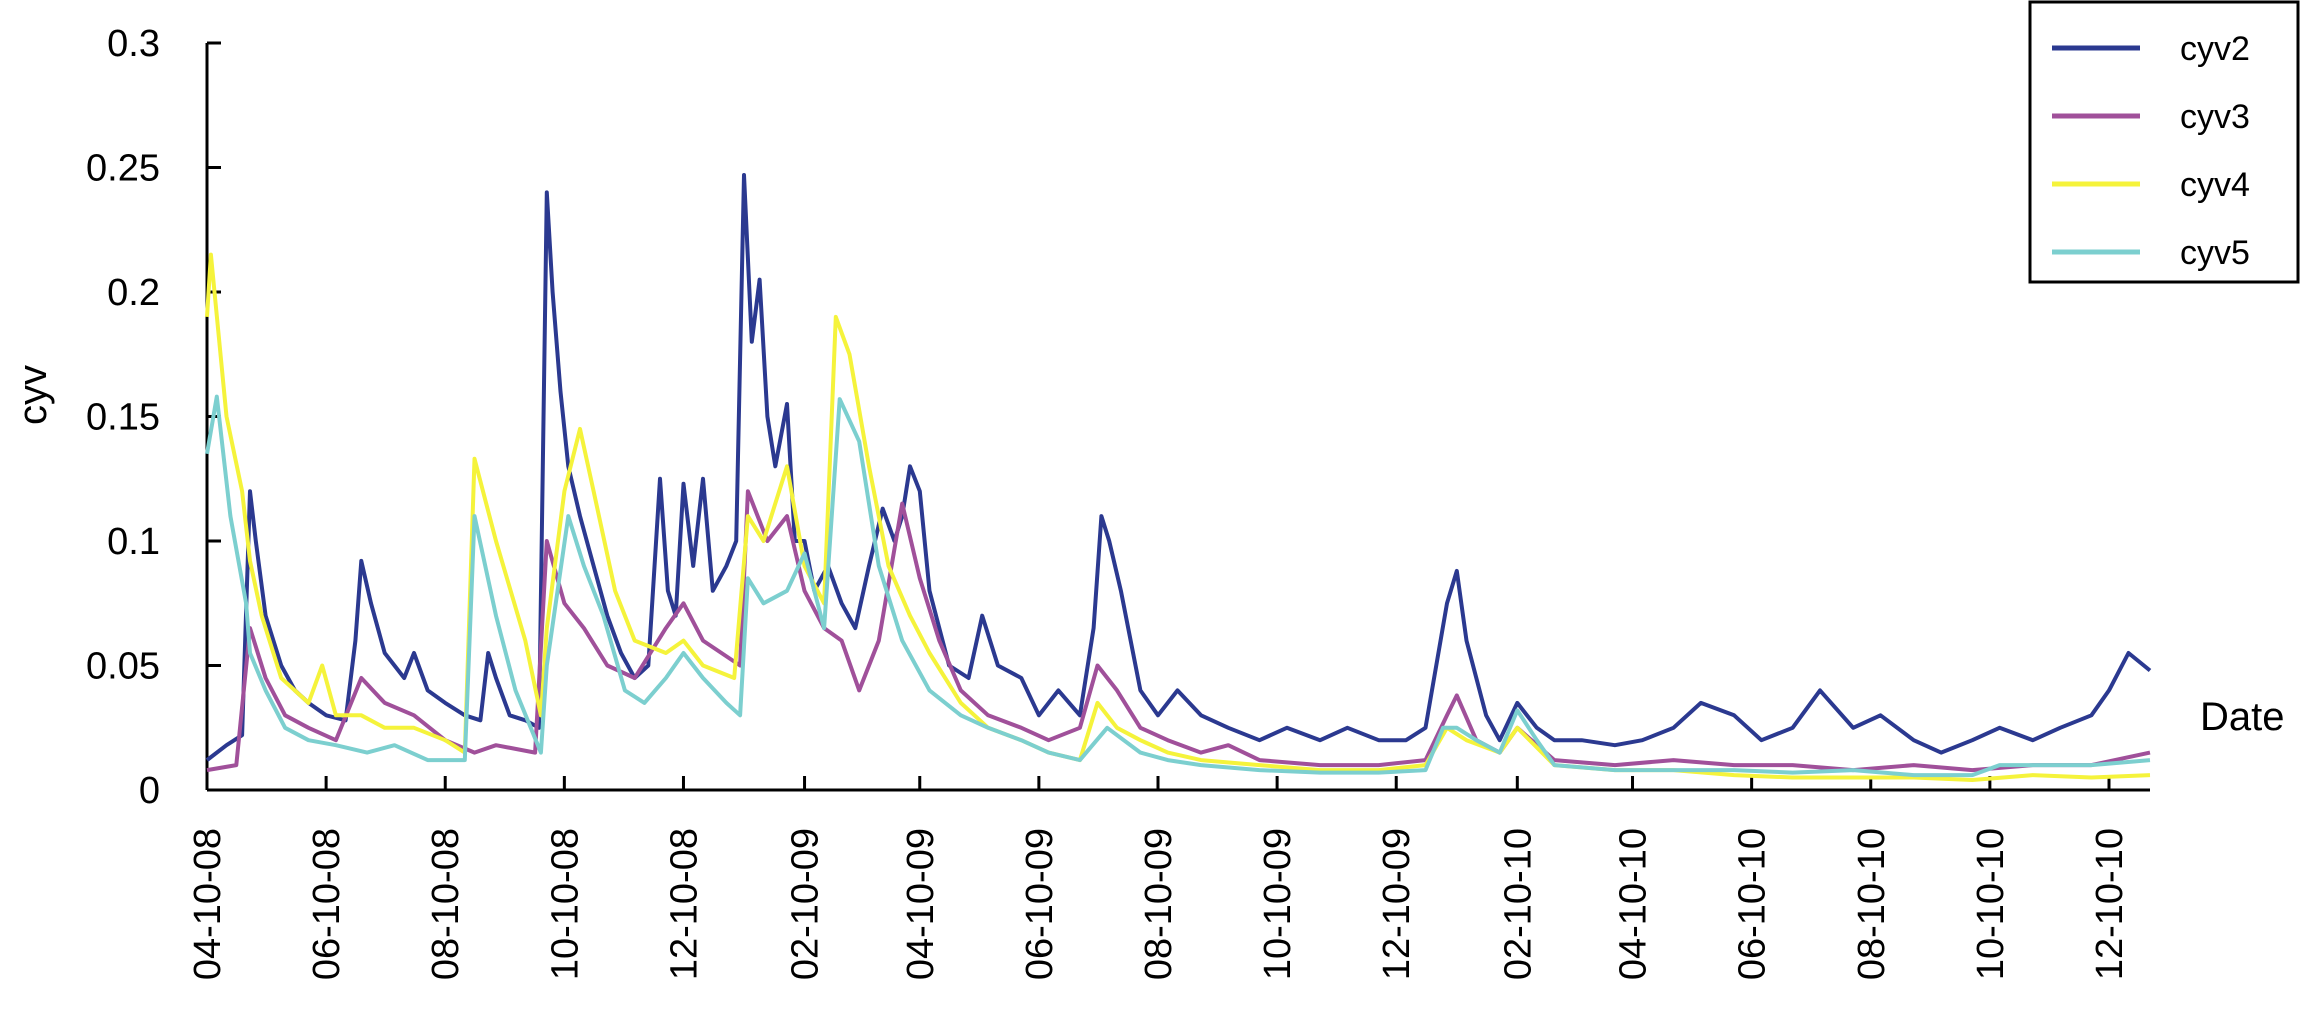 The image size is (2302, 1028). Describe the element at coordinates (2215, 253) in the screenshot. I see `legend-label-cyv5: cyv5` at that location.